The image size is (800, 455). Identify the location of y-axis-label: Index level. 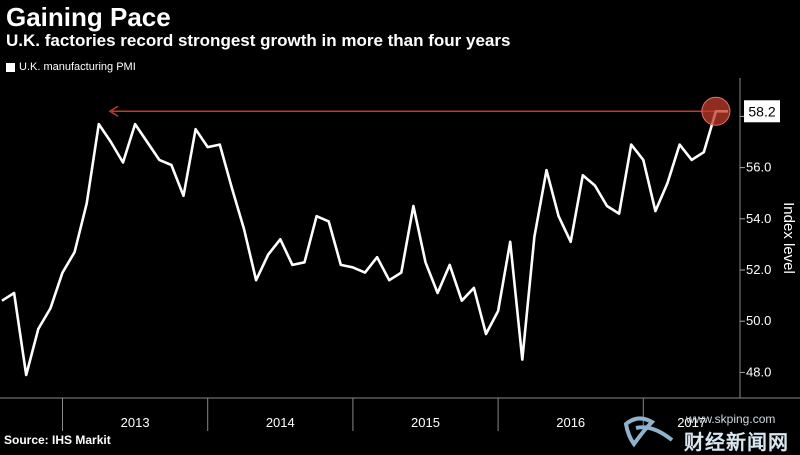
(788, 238).